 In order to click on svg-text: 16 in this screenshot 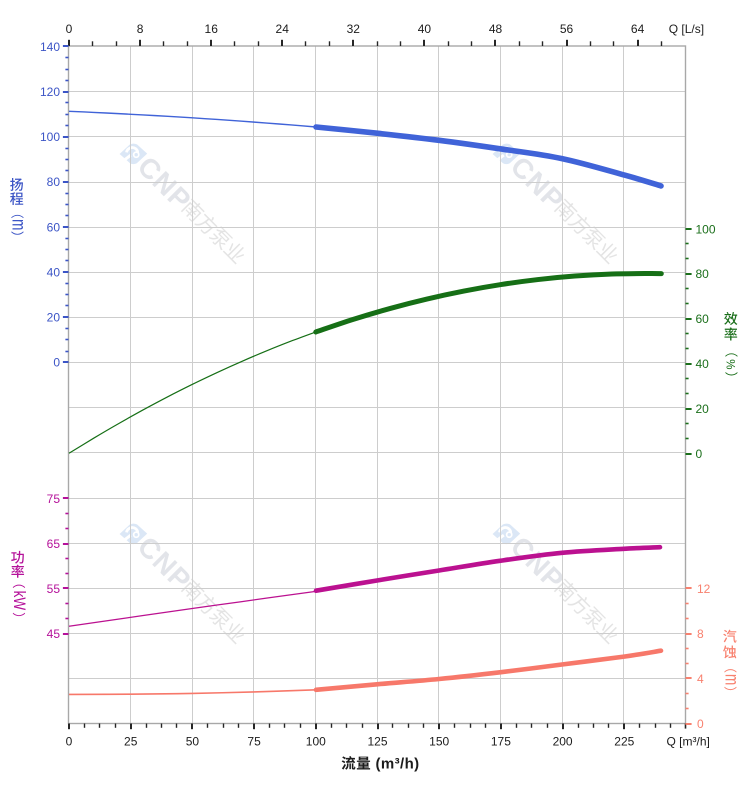, I will do `click(212, 29)`.